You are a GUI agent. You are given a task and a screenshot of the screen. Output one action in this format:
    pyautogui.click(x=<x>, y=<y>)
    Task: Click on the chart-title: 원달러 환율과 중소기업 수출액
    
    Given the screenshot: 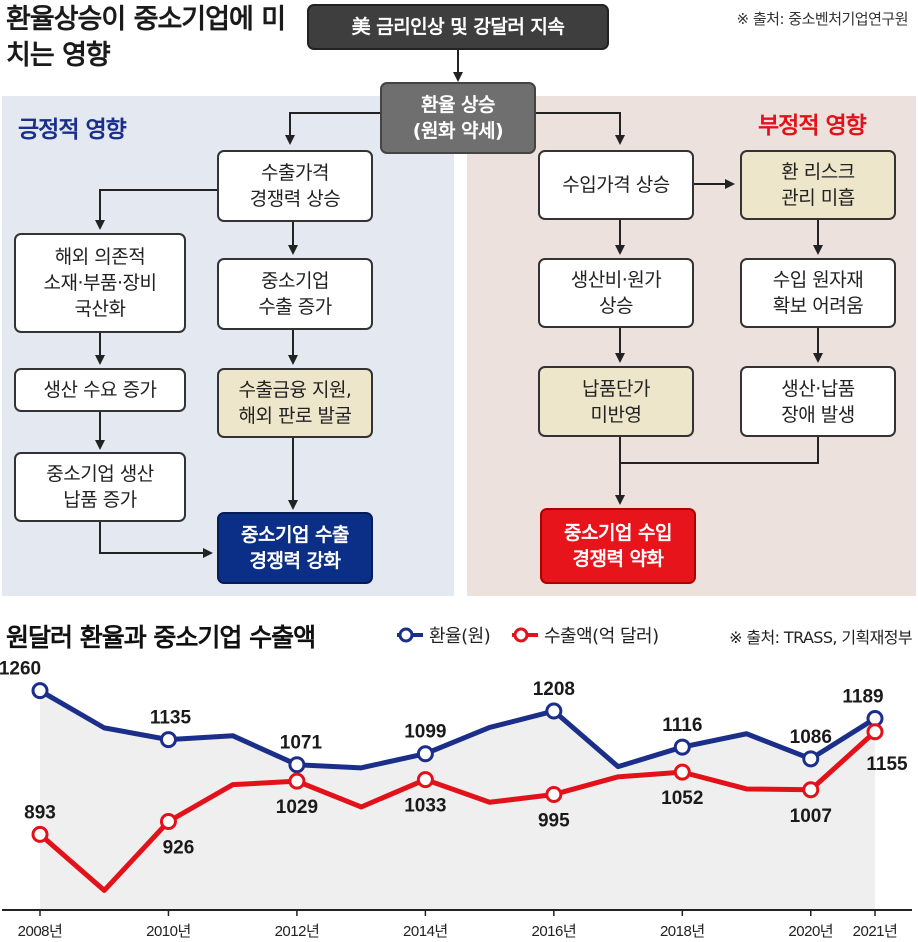 What is the action you would take?
    pyautogui.click(x=161, y=637)
    